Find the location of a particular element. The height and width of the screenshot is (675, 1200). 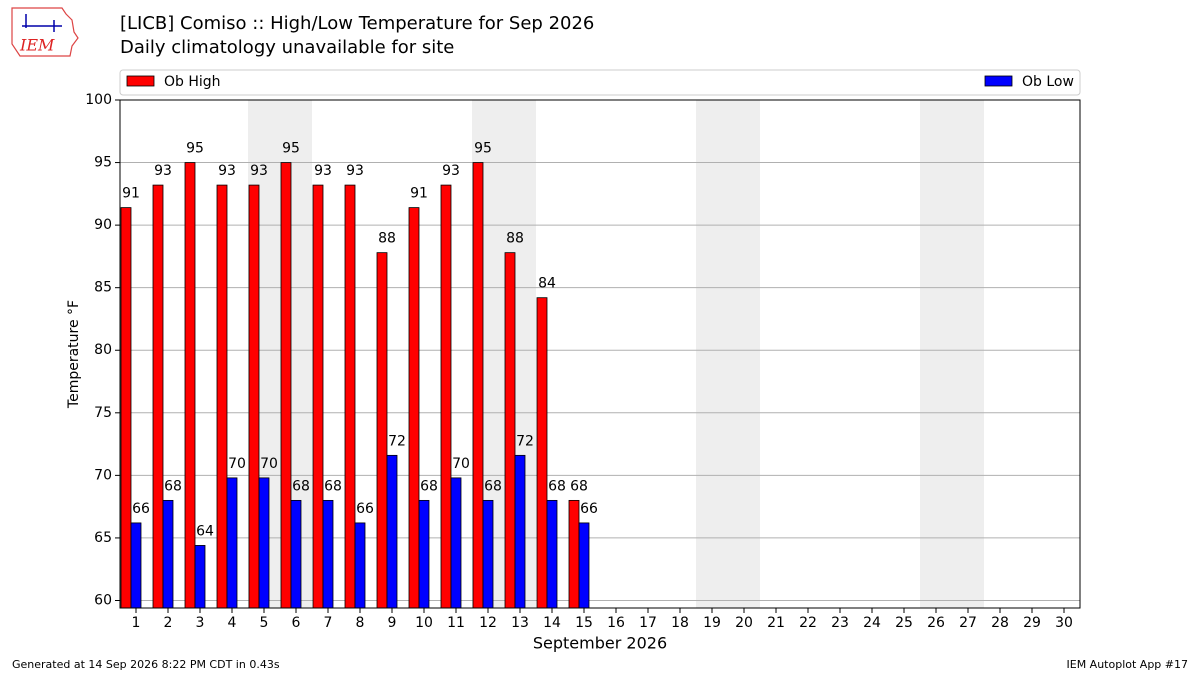

x-tick-label: 30 is located at coordinates (1064, 623).